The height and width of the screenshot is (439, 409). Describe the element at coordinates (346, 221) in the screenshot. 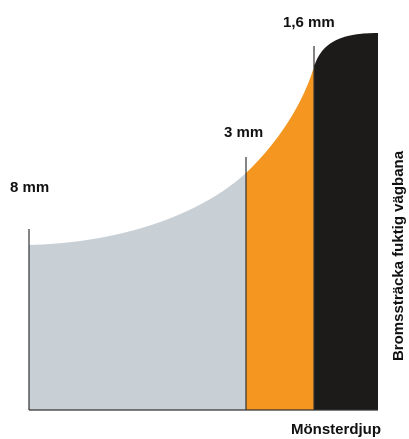

I see `band-below-1-6mm` at that location.